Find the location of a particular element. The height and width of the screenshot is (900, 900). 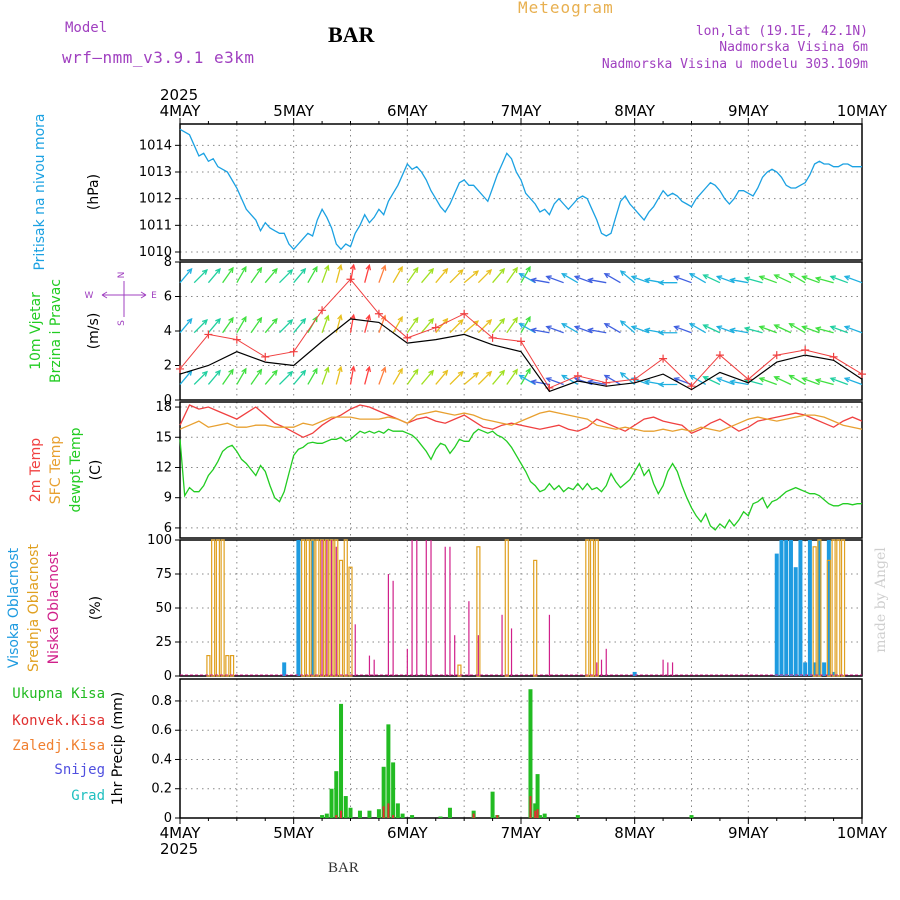

y-tick-label: 0 is located at coordinates (168, 818).